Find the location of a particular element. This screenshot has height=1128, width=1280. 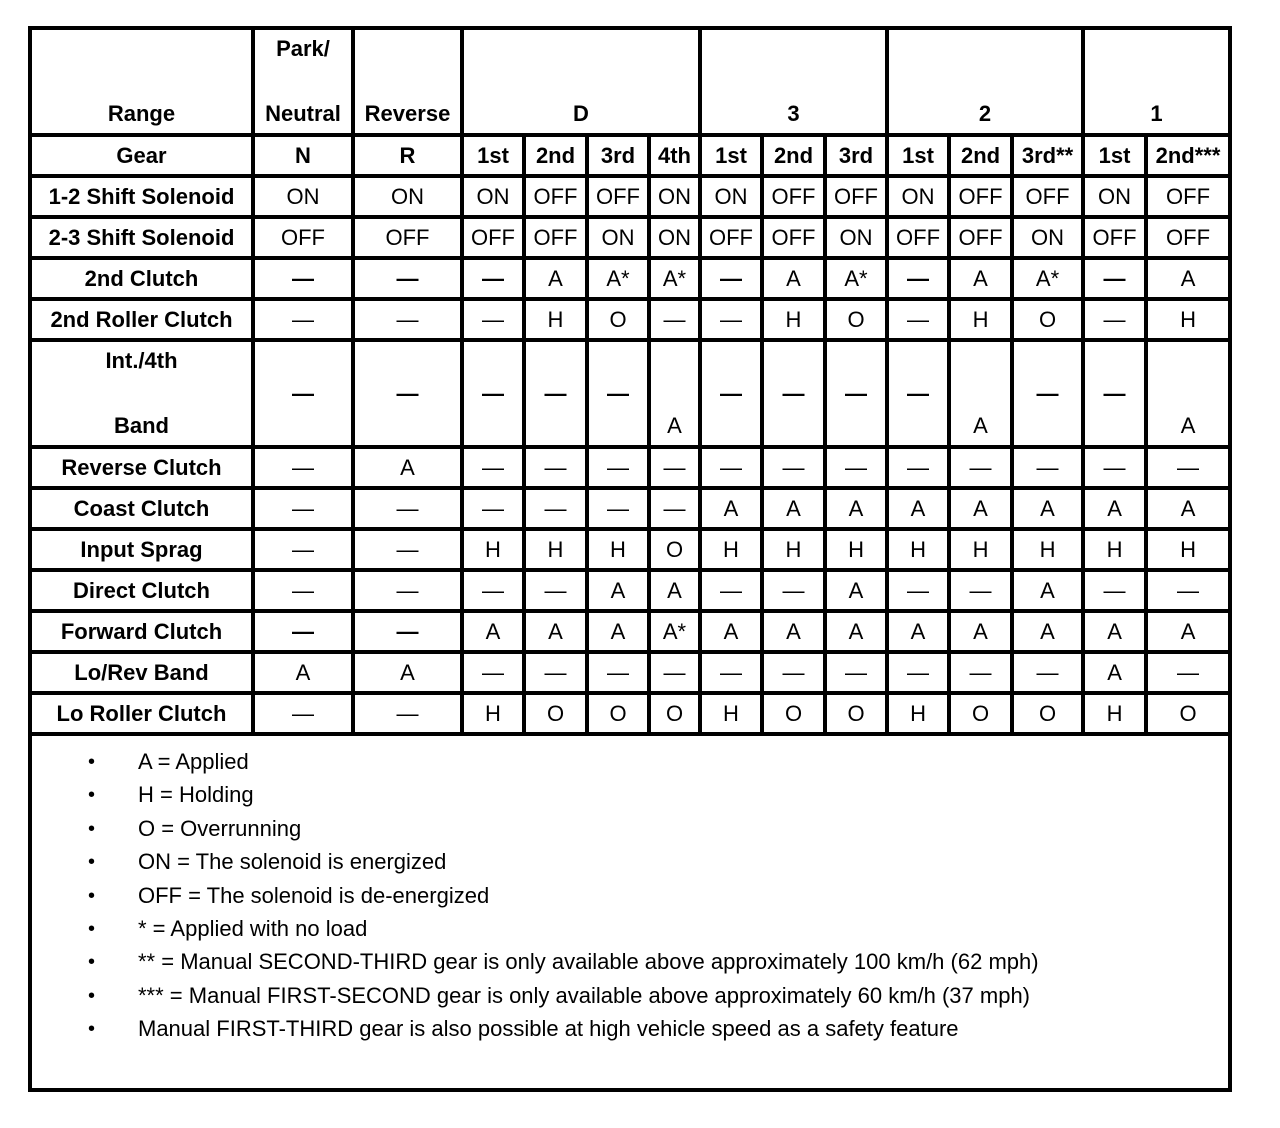

gear-label: Gear is located at coordinates (143, 155).